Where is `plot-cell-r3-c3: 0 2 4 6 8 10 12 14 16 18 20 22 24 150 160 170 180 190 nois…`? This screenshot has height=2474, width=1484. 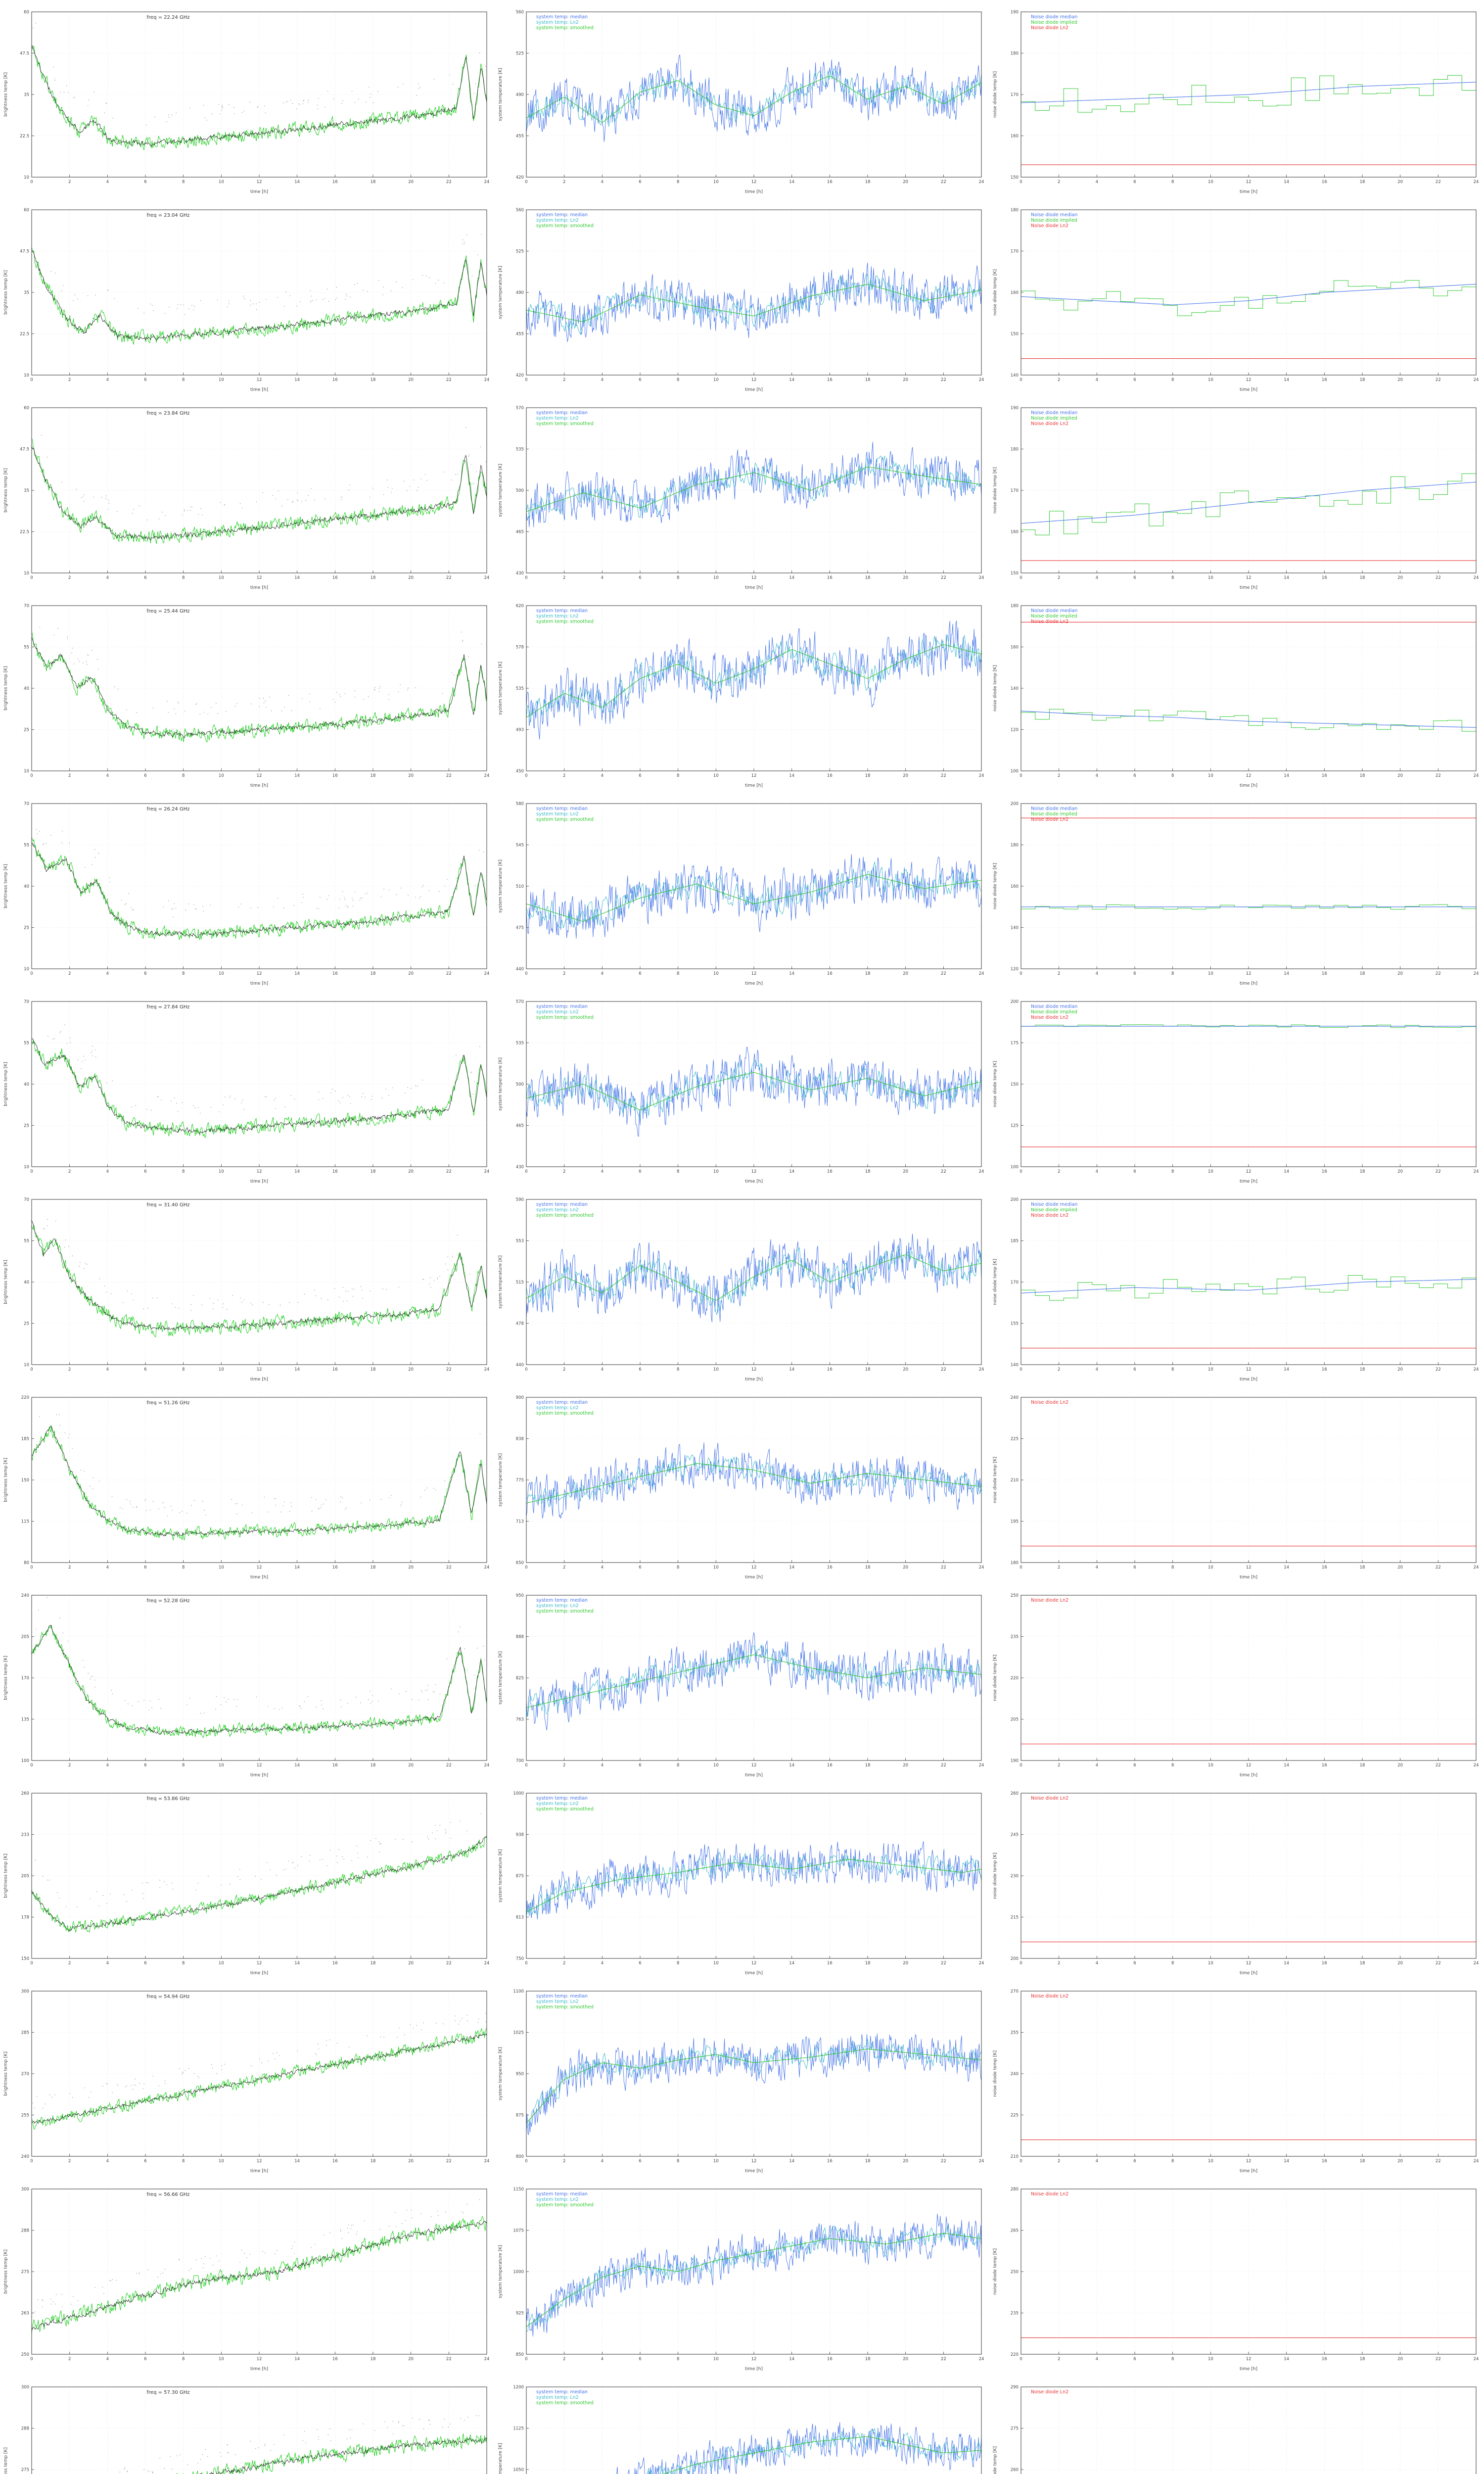
plot-cell-r3-c3: 0 2 4 6 8 10 12 14 16 18 20 22 24 150 160 170 180 190 nois… is located at coordinates (1236, 495).